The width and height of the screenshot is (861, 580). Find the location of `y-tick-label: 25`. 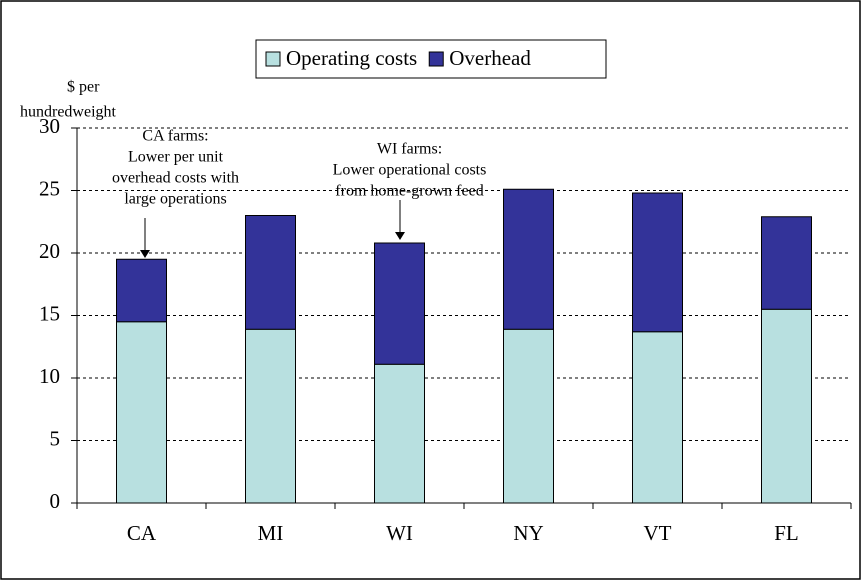

y-tick-label: 25 is located at coordinates (49, 188).